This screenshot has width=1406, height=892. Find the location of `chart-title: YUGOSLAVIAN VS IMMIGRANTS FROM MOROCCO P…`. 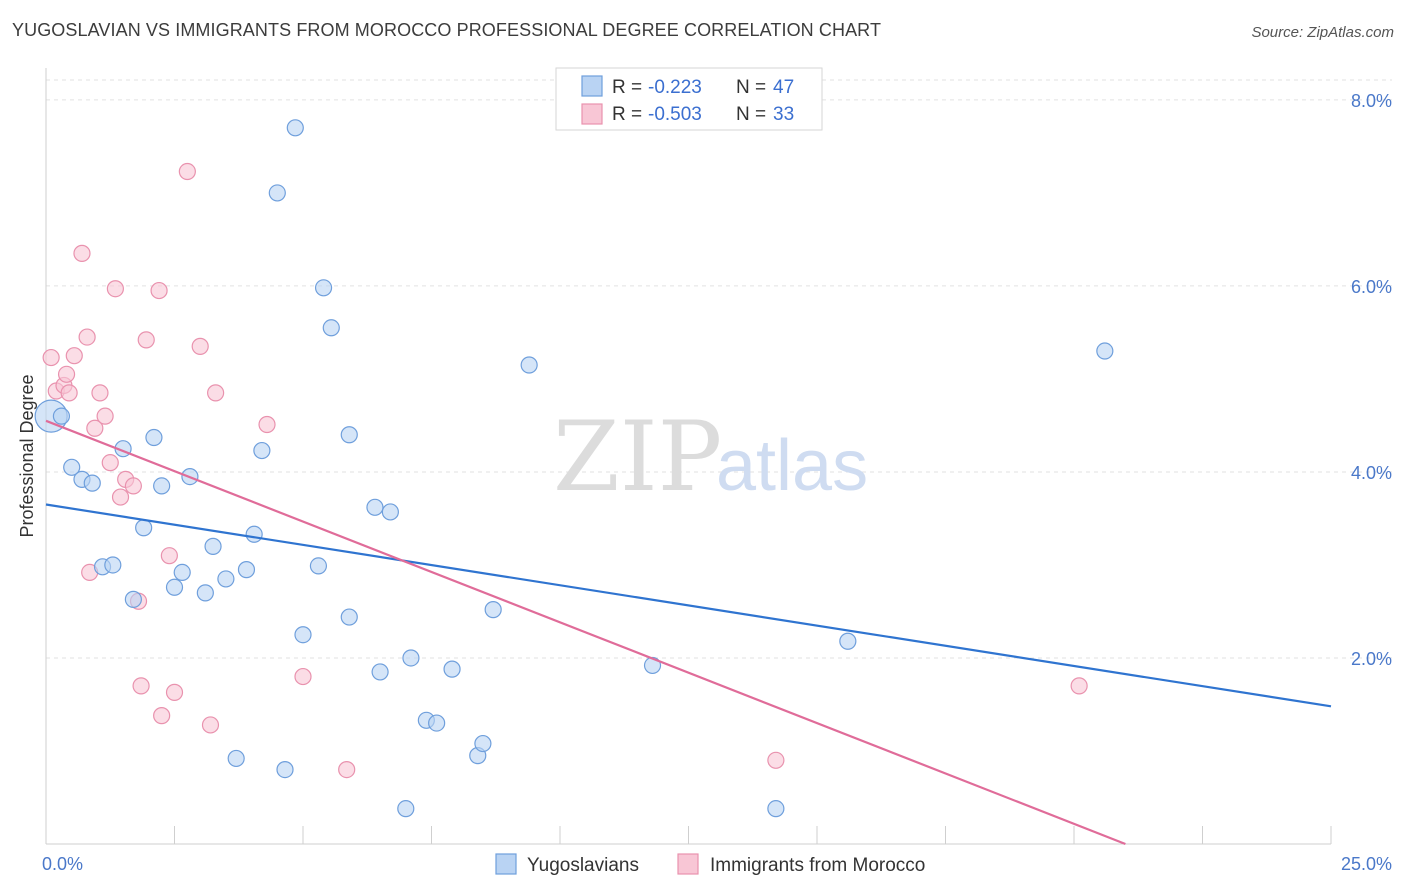

chart-title: YUGOSLAVIAN VS IMMIGRANTS FROM MOROCCO P… is located at coordinates (447, 30).